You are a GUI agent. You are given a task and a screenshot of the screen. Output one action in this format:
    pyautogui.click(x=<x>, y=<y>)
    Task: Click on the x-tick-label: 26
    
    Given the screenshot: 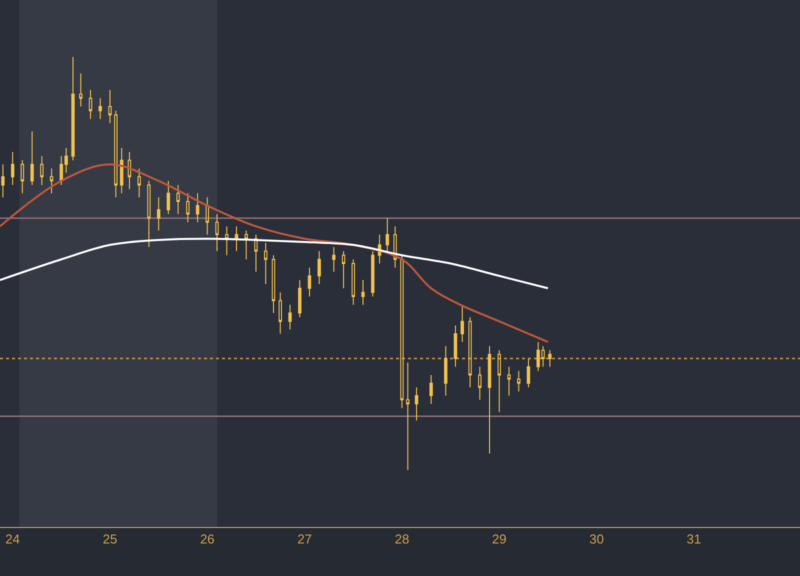 What is the action you would take?
    pyautogui.click(x=207, y=539)
    